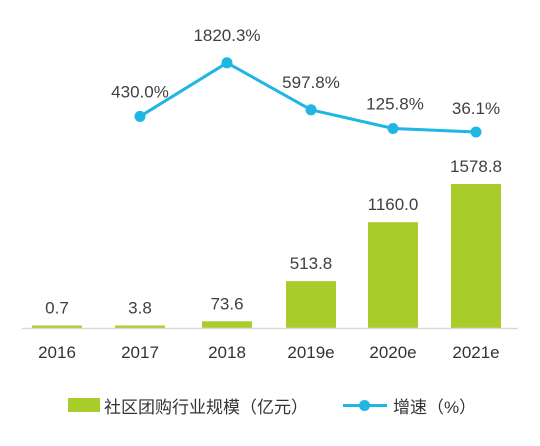 The width and height of the screenshot is (540, 446). I want to click on growth-label-2017: 430.0%, so click(140, 91).